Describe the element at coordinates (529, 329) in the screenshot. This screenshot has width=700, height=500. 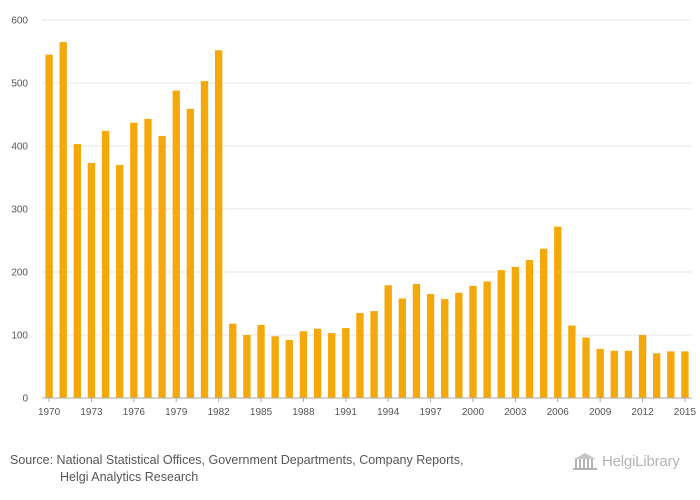
I see `bar-2004` at that location.